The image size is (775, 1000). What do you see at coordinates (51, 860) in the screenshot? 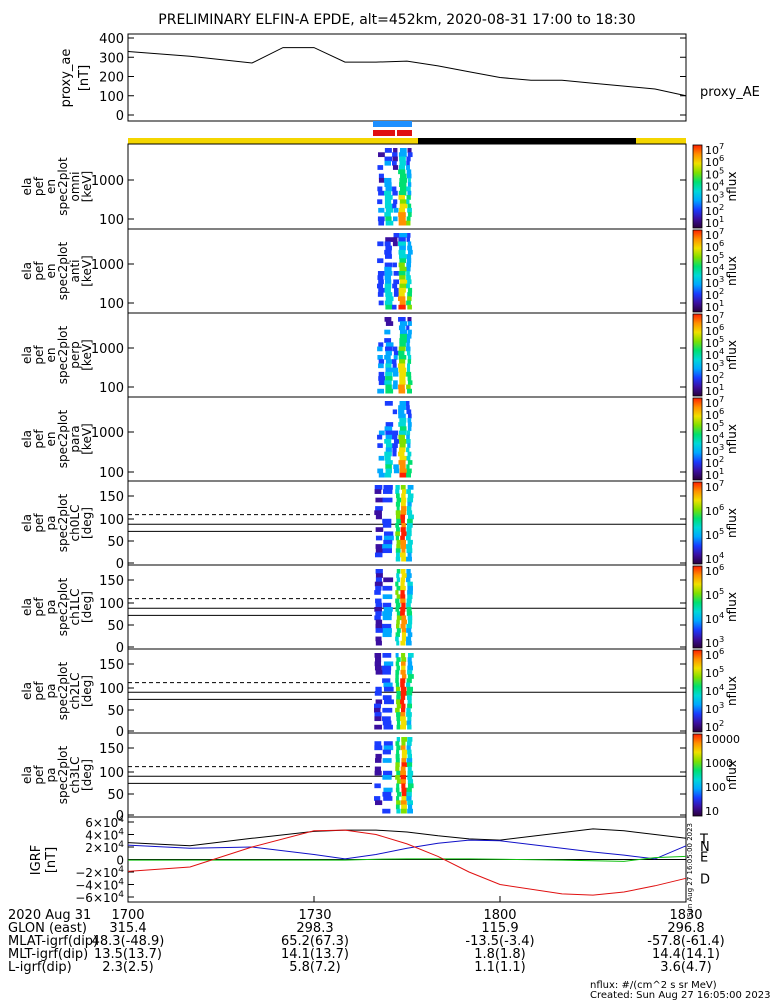
I see `igrf-yunit: [nT]` at bounding box center [51, 860].